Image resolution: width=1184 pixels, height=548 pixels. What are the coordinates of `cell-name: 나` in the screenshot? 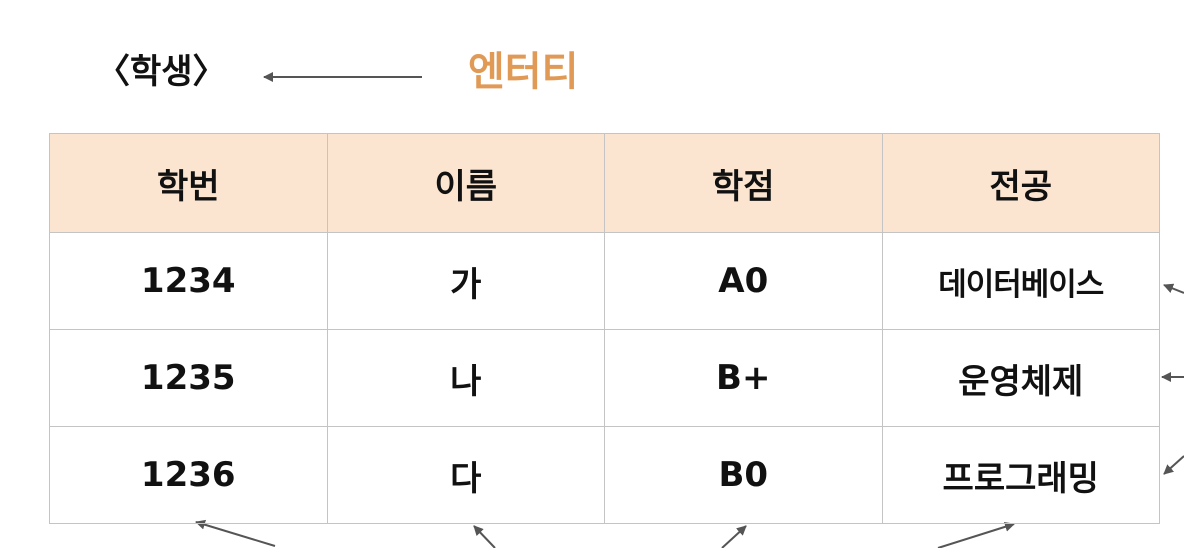 It's located at (465, 378).